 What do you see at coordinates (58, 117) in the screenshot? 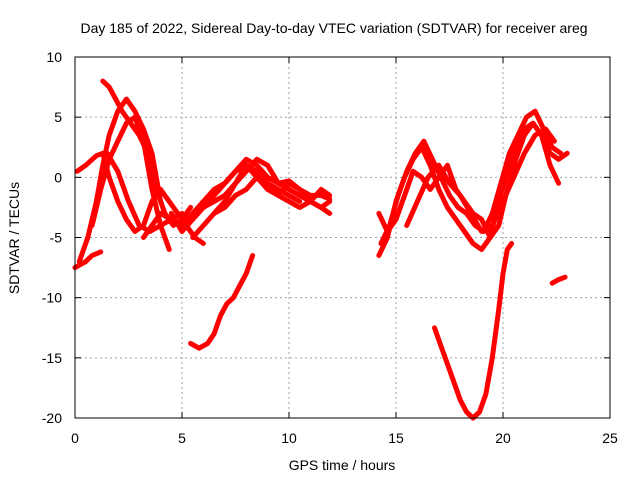
I see `y-tick-label: 5` at bounding box center [58, 117].